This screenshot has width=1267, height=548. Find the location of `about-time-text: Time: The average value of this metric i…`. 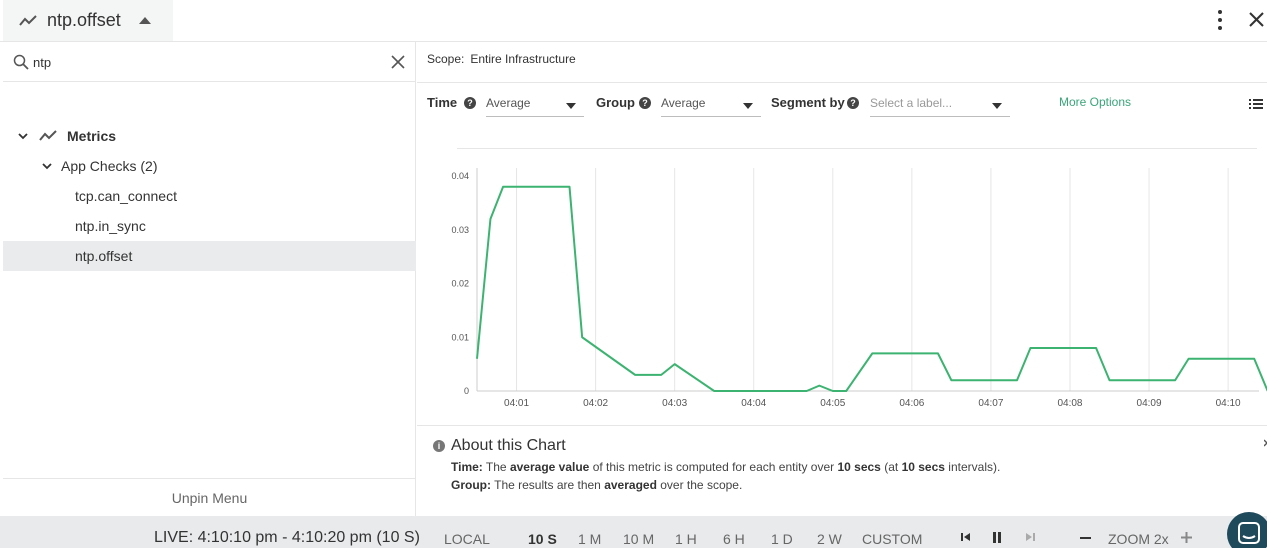

about-time-text: Time: The average value of this metric i… is located at coordinates (726, 467).